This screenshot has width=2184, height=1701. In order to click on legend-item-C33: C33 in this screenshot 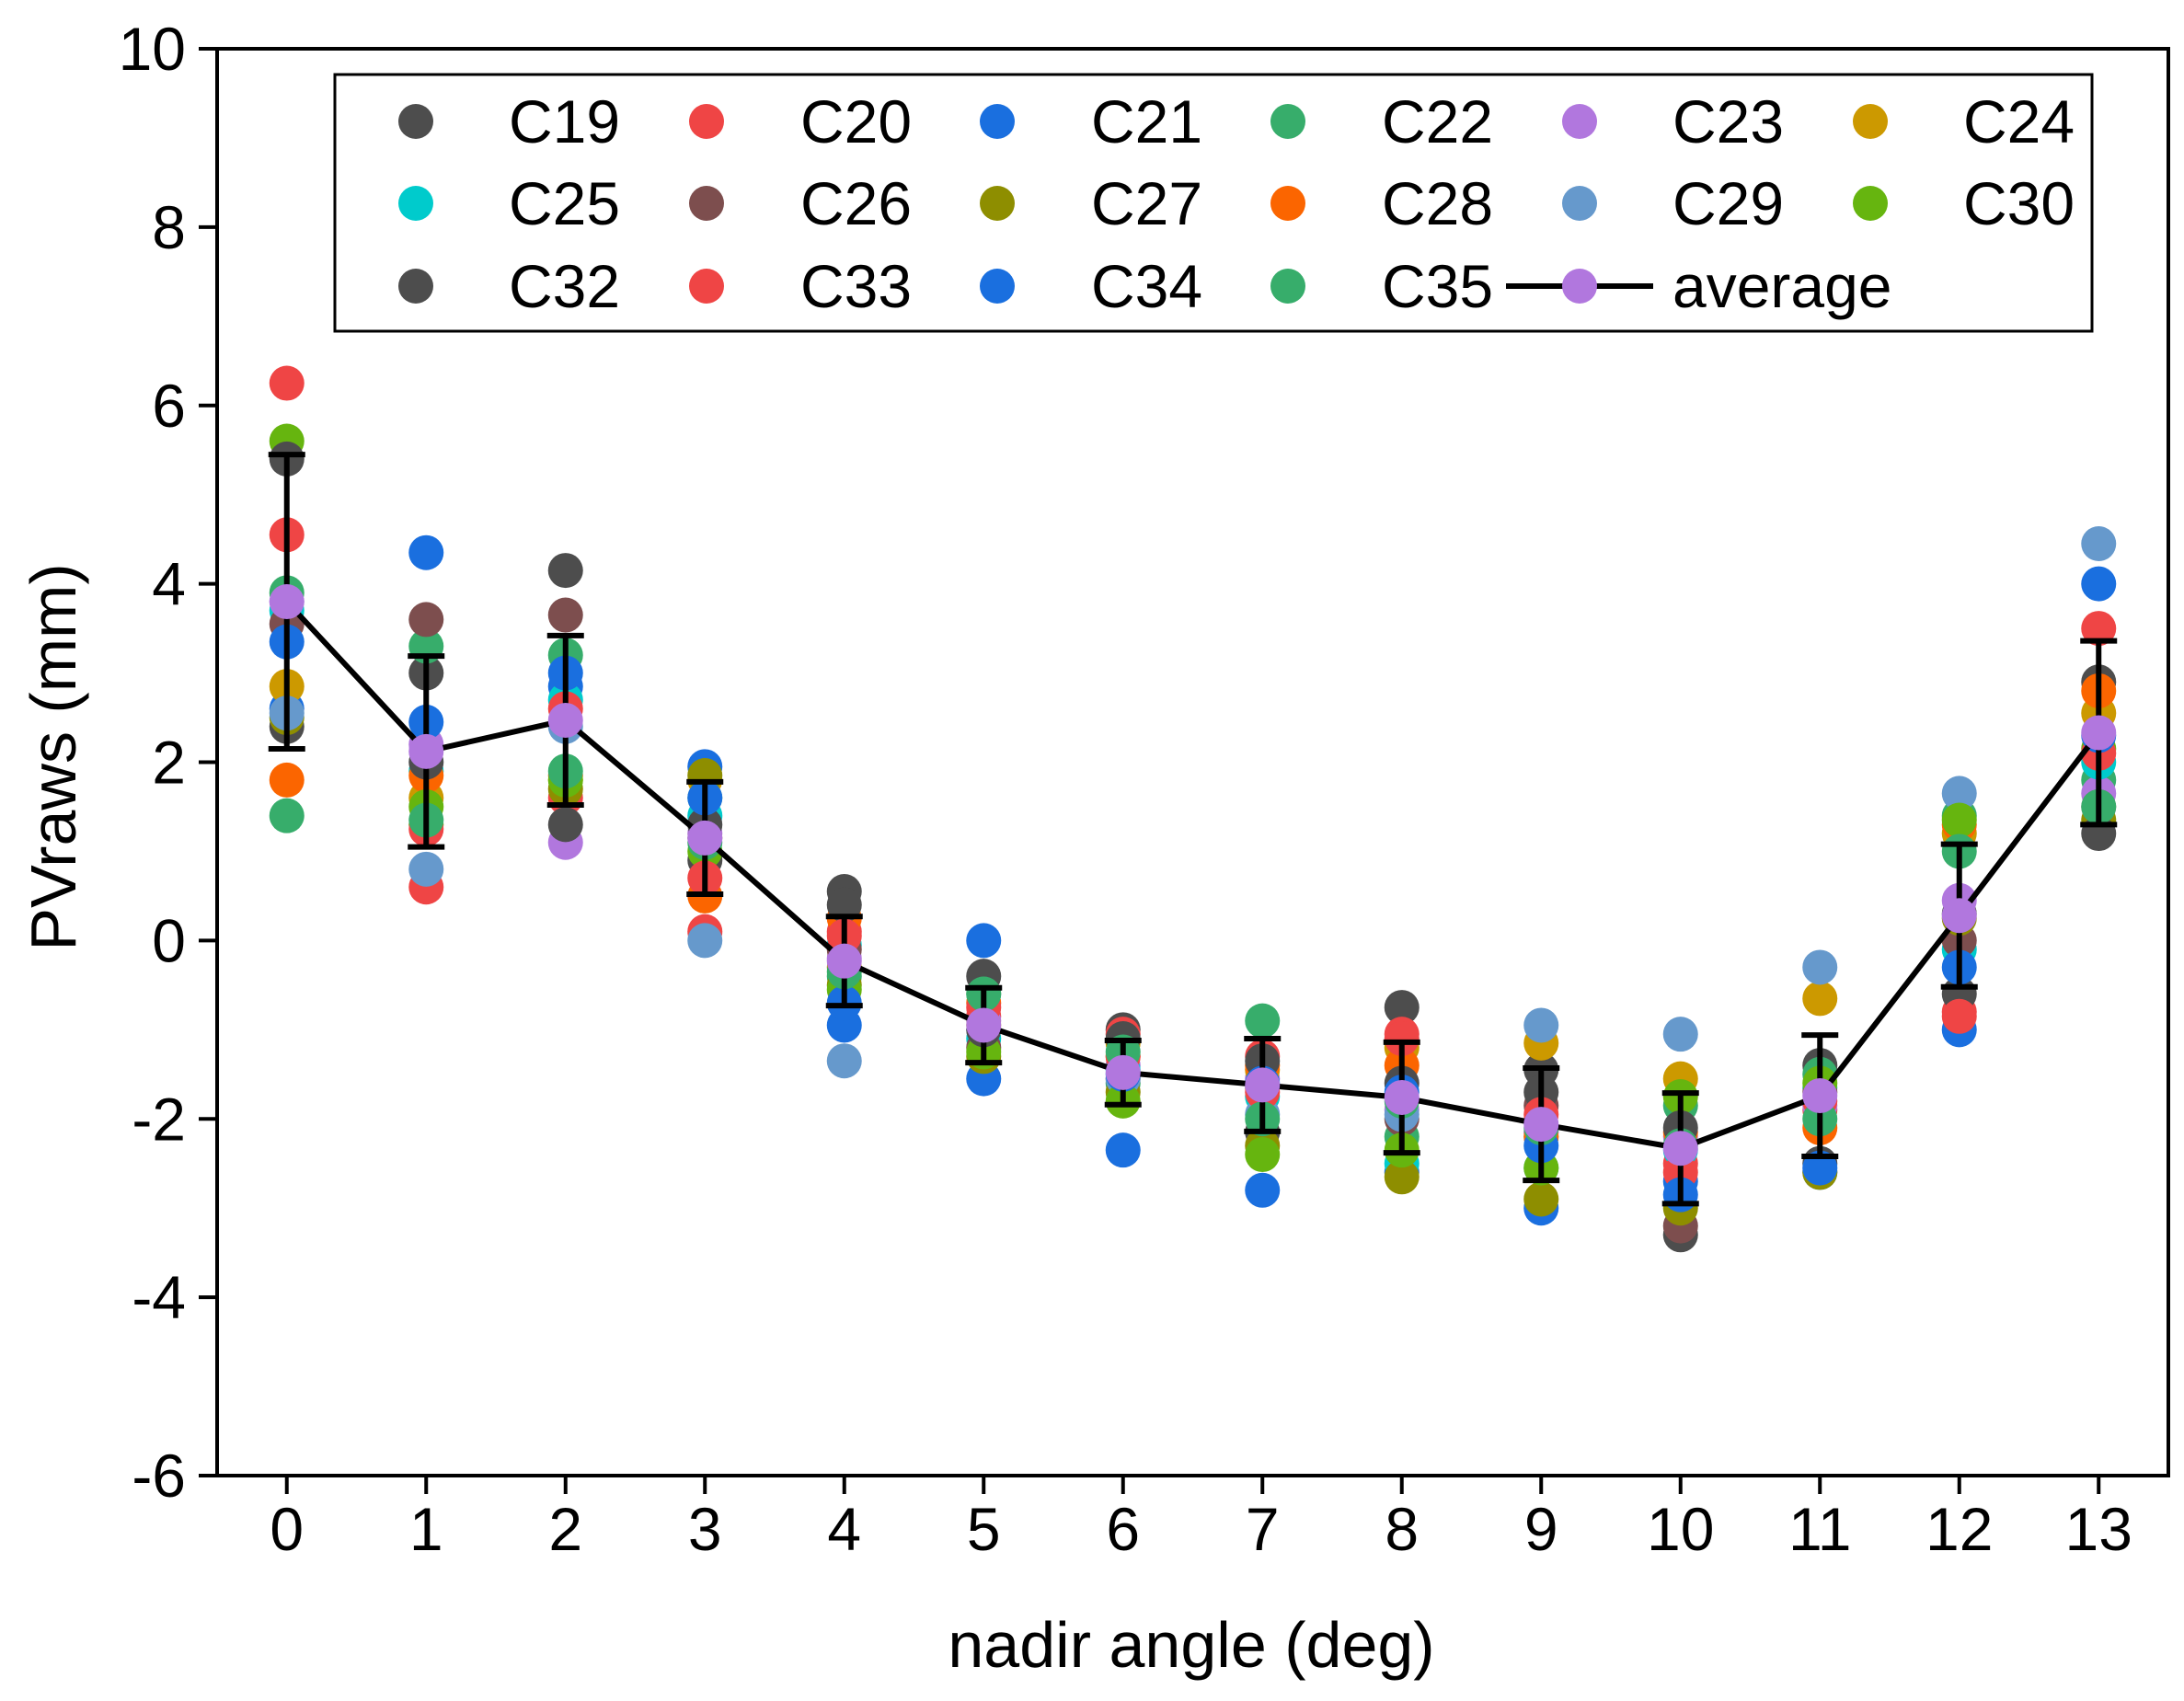, I will do `click(800, 286)`.